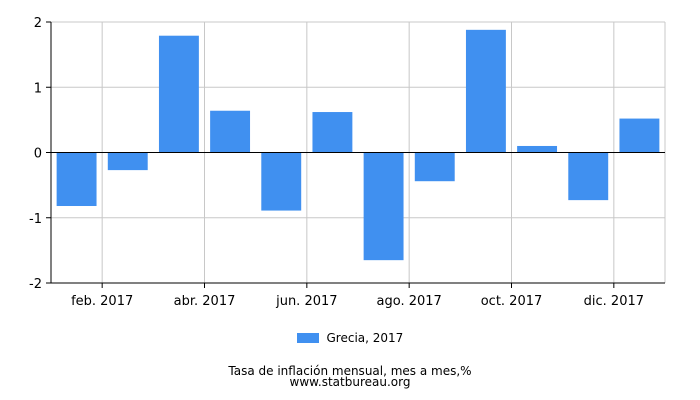 This screenshot has width=700, height=400. What do you see at coordinates (35, 284) in the screenshot?
I see `y-tick-label: -2` at bounding box center [35, 284].